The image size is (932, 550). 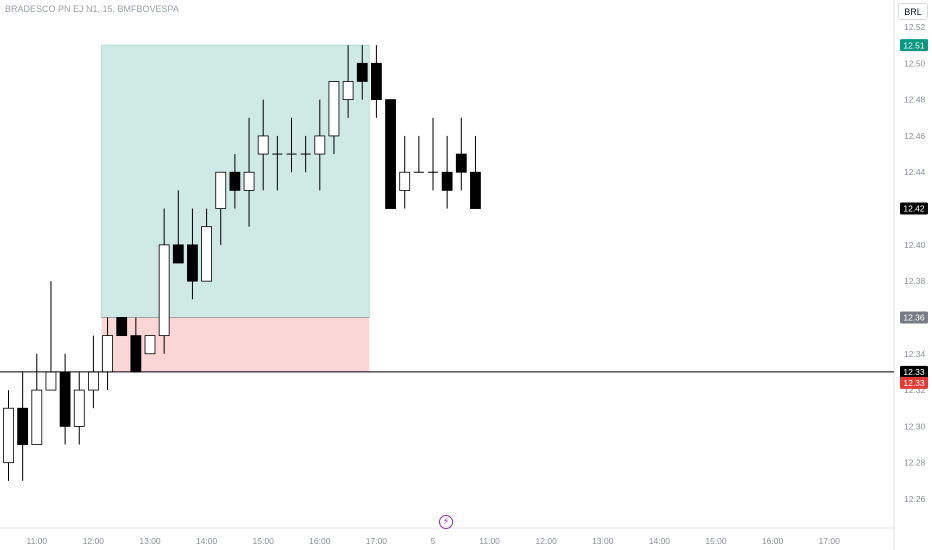 I want to click on y-tick-label: 12.32, so click(x=915, y=390).